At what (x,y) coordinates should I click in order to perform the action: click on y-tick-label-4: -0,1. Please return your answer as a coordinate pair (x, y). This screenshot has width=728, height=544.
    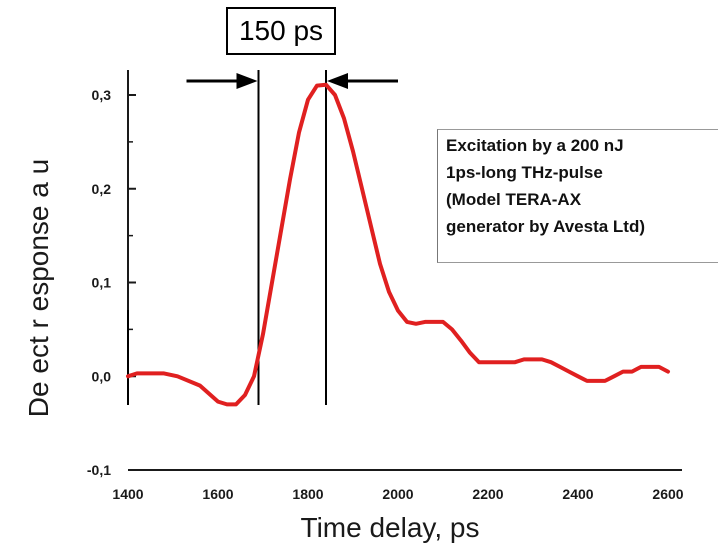
    Looking at the image, I should click on (99, 470).